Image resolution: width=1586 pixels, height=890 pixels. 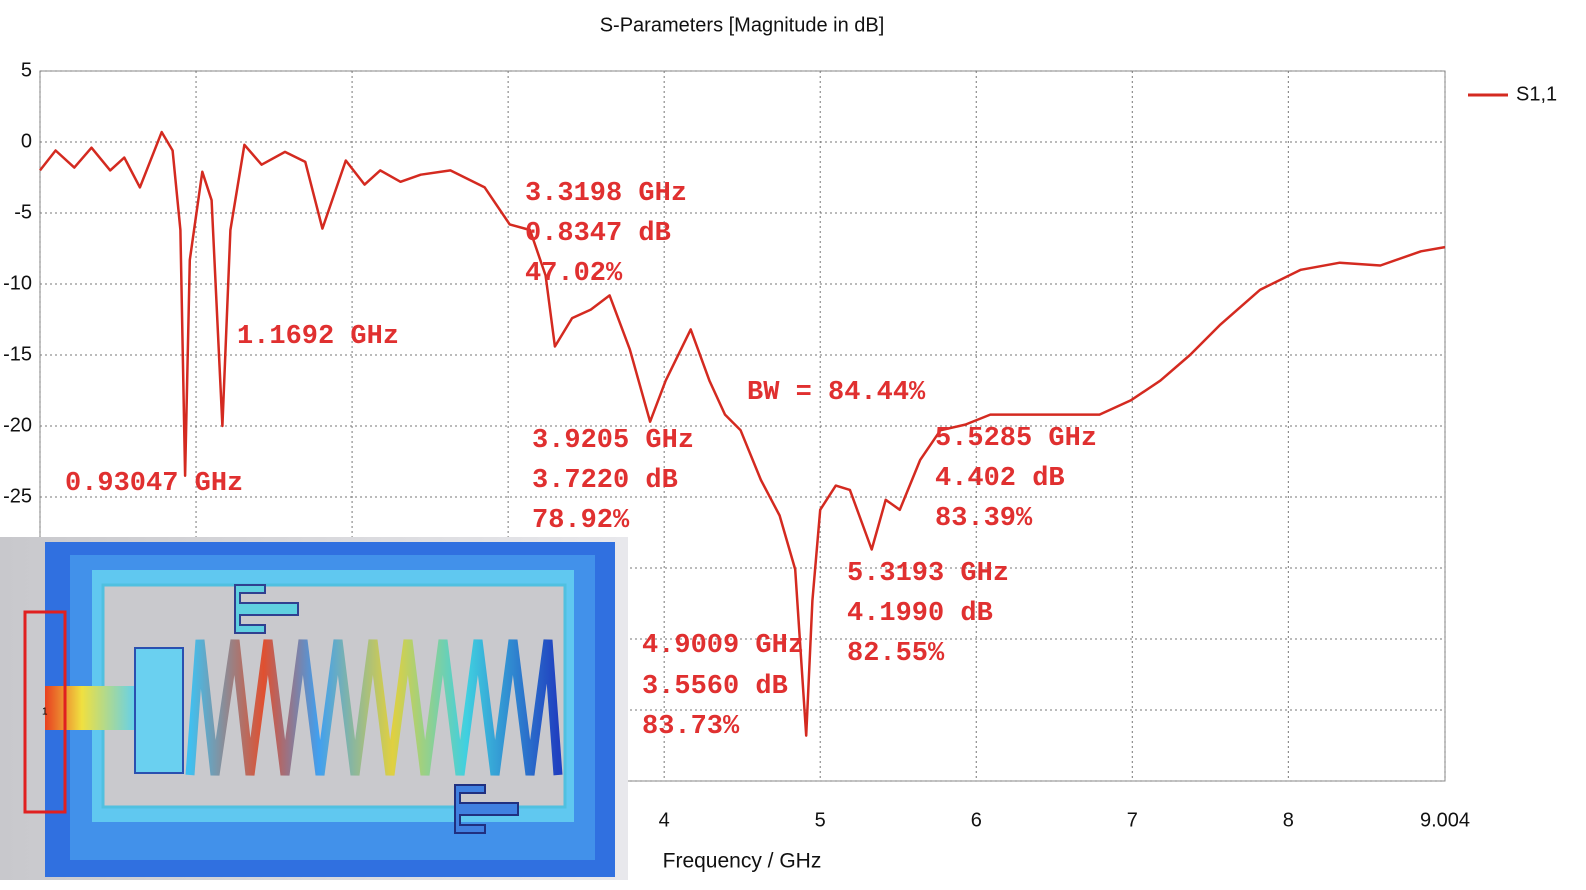 What do you see at coordinates (1132, 820) in the screenshot?
I see `x-tick-label: 7` at bounding box center [1132, 820].